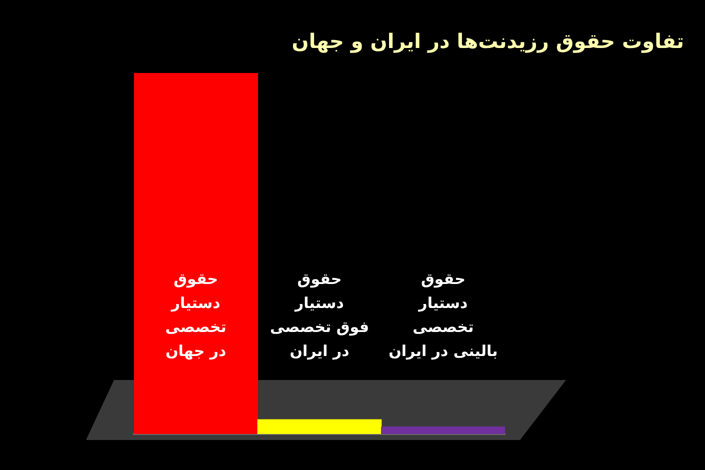  I want to click on chart-title: تفاوت حقوق رزیدنت‌ها در ایران و جهان, so click(488, 41).